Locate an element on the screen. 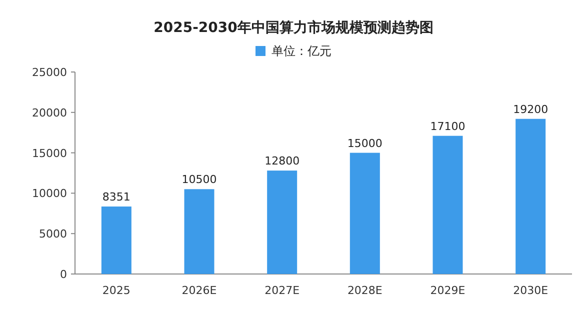 The image size is (587, 334). x-tick-label: 2030E is located at coordinates (530, 290).